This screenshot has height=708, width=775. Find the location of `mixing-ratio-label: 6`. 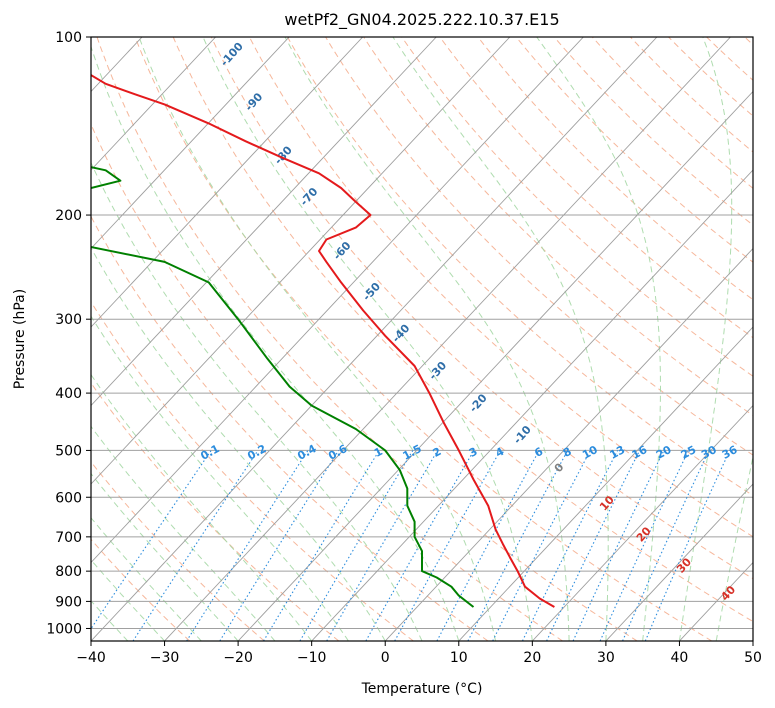

mixing-ratio-label: 6 is located at coordinates (538, 452).